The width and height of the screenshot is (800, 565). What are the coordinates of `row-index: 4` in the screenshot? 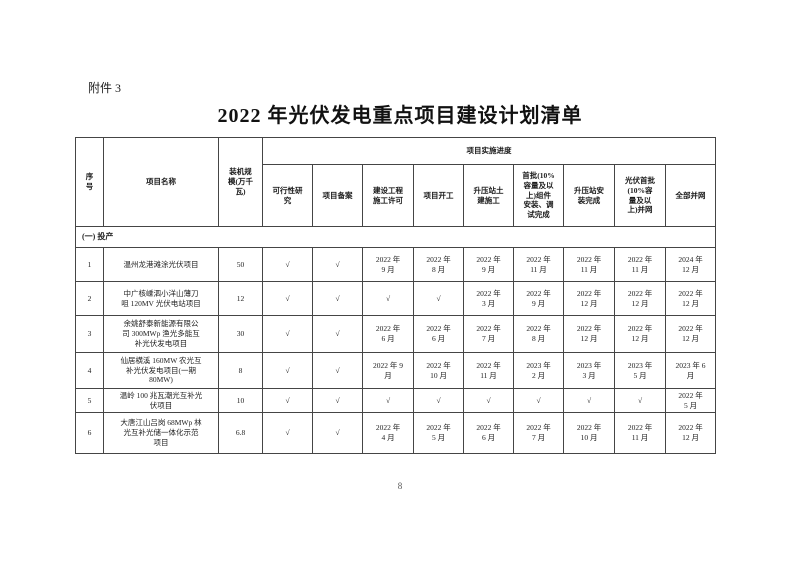 It's located at (89, 370).